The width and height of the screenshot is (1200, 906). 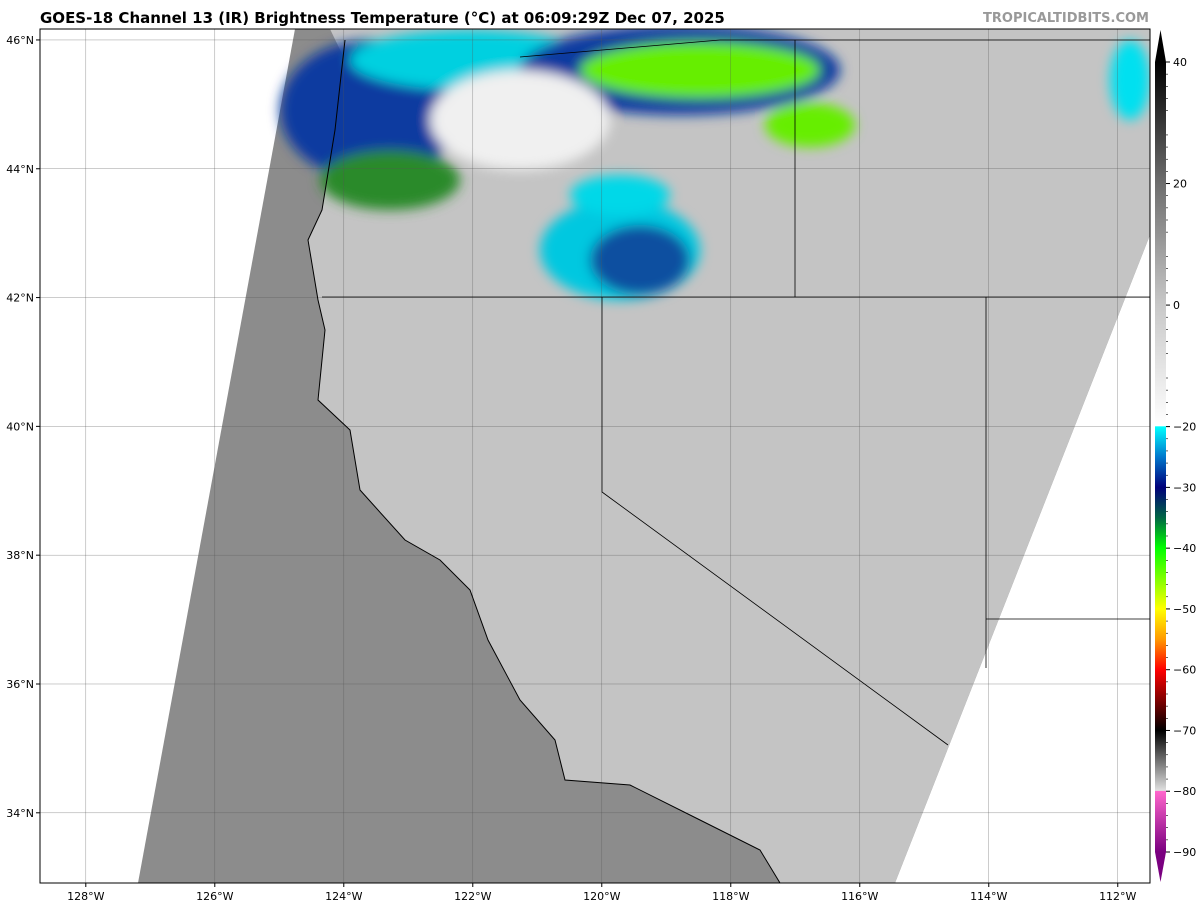 What do you see at coordinates (343, 896) in the screenshot?
I see `lon-tick-label: 124°W` at bounding box center [343, 896].